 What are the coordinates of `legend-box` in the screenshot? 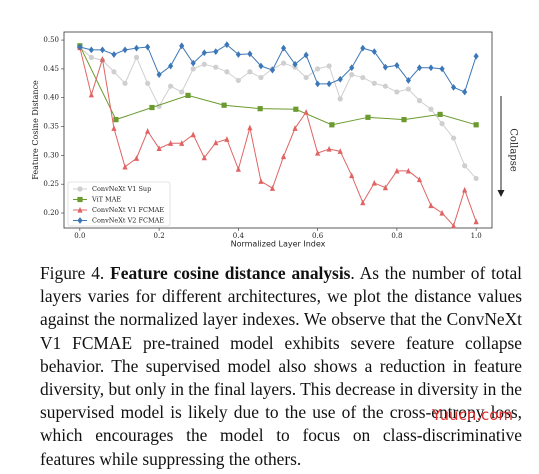 It's located at (119, 204).